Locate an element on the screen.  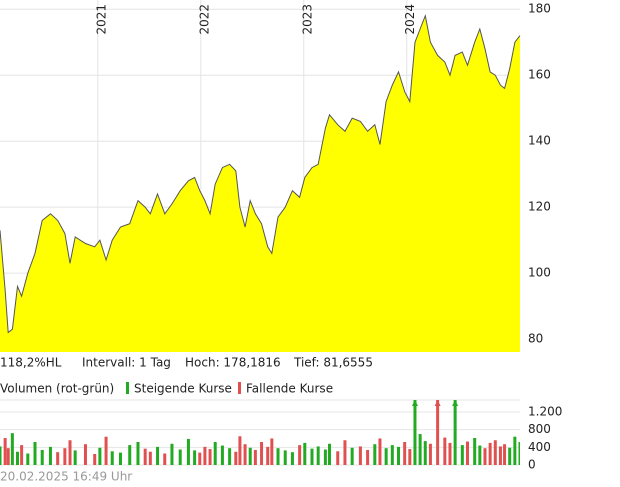
volume-title: Volumen (rot-grün) is located at coordinates (57, 389).